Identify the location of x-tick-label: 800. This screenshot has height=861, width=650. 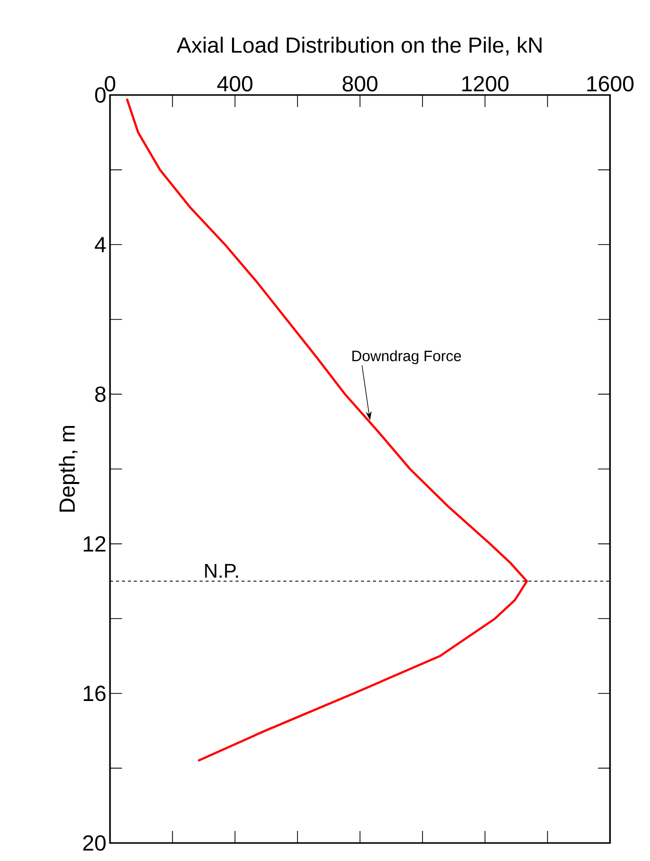
(360, 84).